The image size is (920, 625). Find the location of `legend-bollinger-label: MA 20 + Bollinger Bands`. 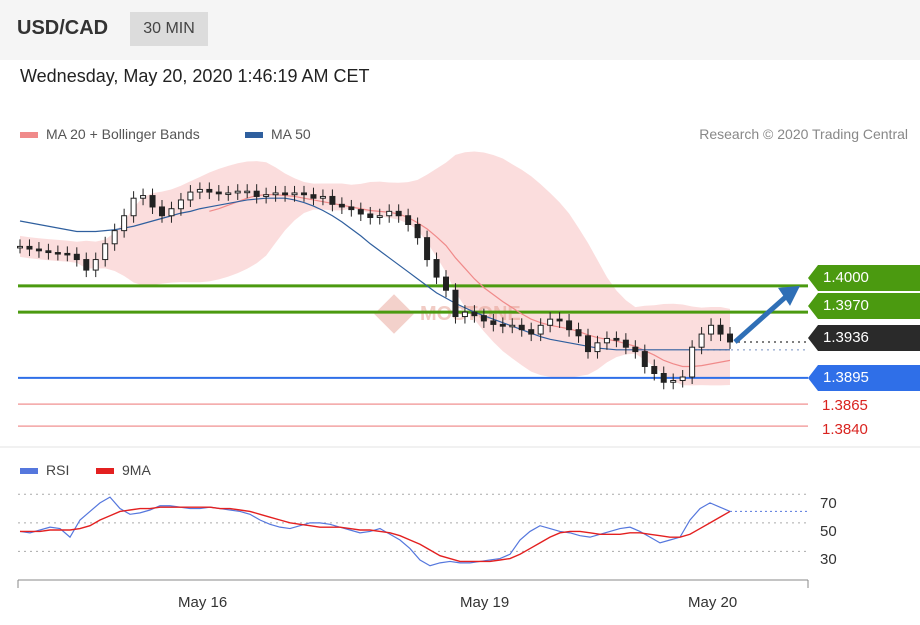

legend-bollinger-label: MA 20 + Bollinger Bands is located at coordinates (123, 134).